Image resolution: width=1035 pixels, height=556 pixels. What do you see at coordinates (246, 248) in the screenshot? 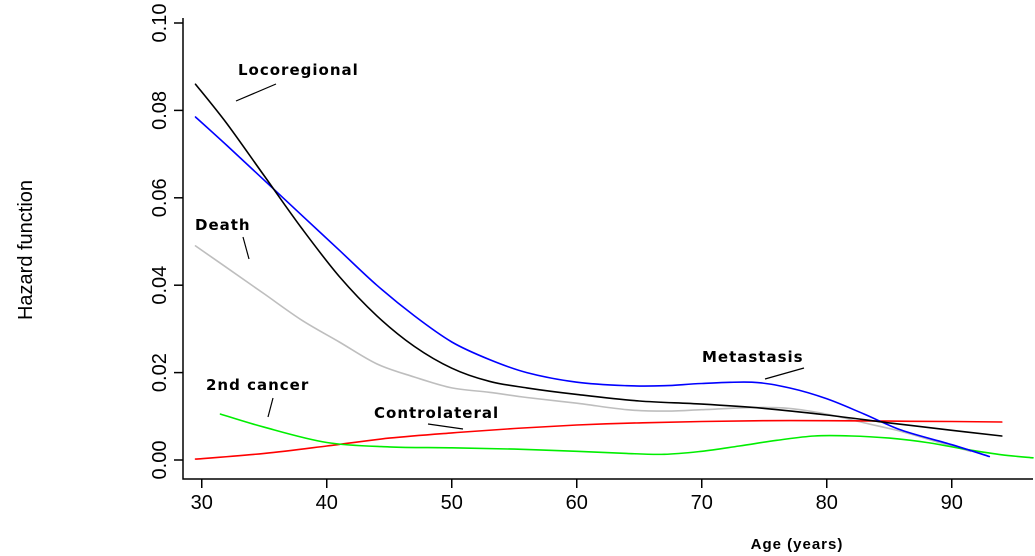
I see `leader-line-death` at bounding box center [246, 248].